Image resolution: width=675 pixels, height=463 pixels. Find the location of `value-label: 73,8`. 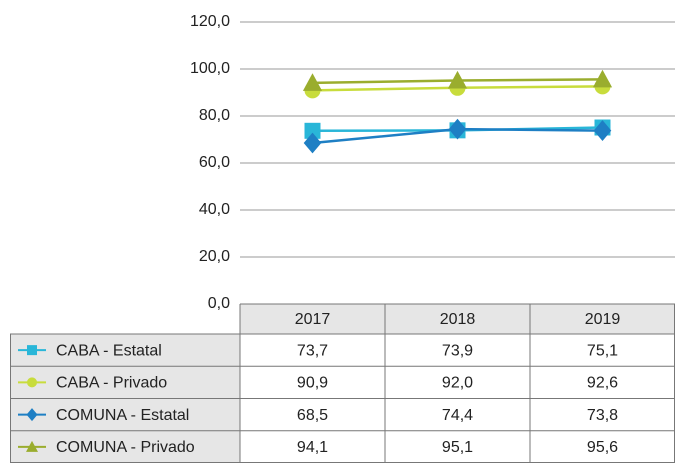

value-label: 73,8 is located at coordinates (602, 415).